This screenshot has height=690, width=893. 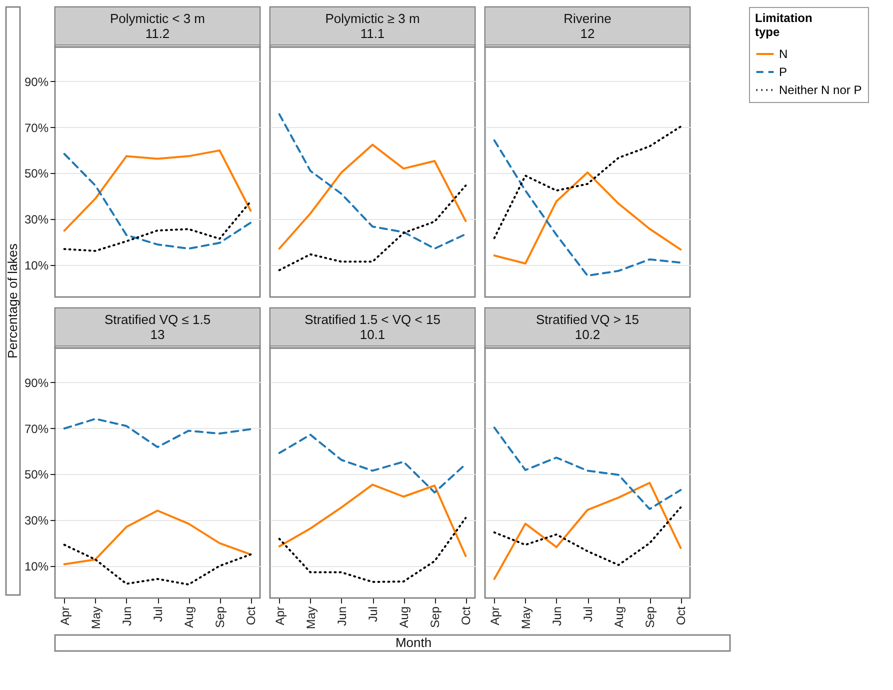 What do you see at coordinates (413, 642) in the screenshot?
I see `x-axis-title: Month` at bounding box center [413, 642].